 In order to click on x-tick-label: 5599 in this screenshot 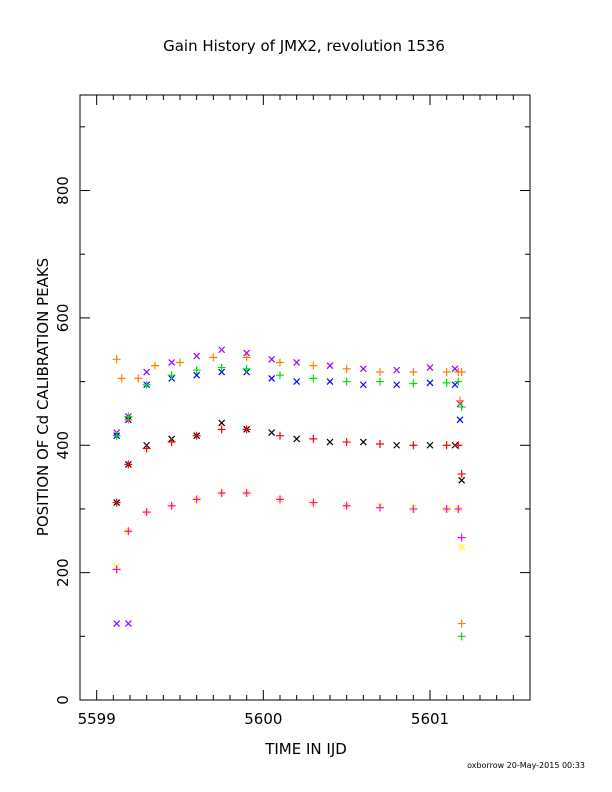, I will do `click(97, 719)`.